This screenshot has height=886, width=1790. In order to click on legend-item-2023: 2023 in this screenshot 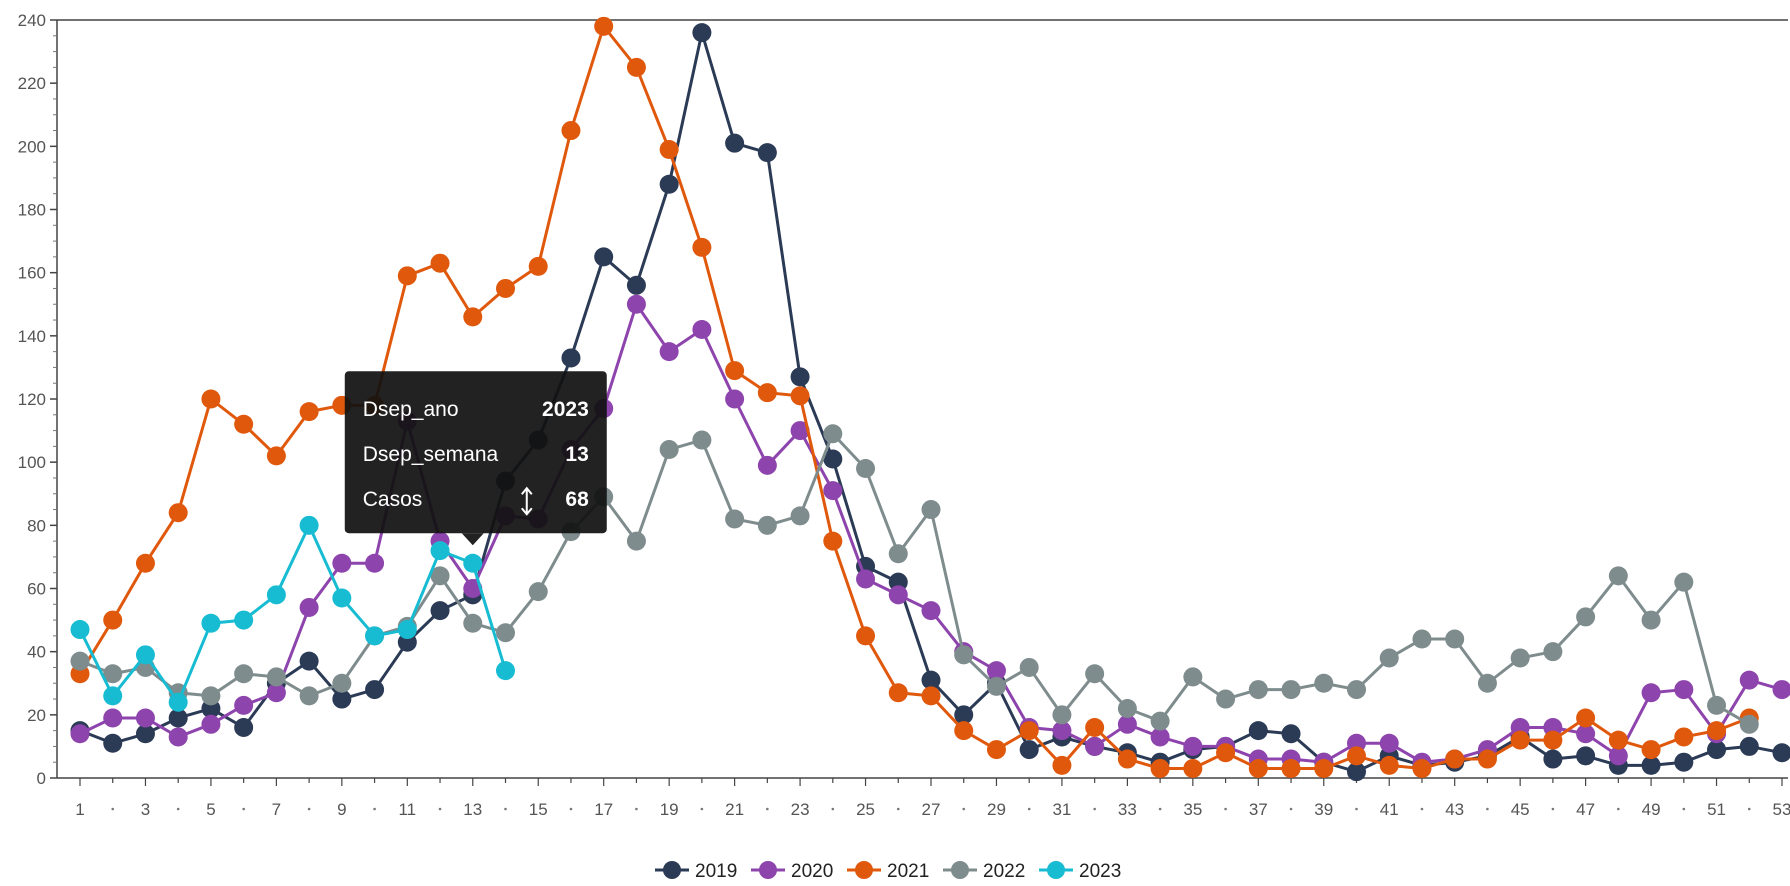, I will do `click(1080, 871)`.